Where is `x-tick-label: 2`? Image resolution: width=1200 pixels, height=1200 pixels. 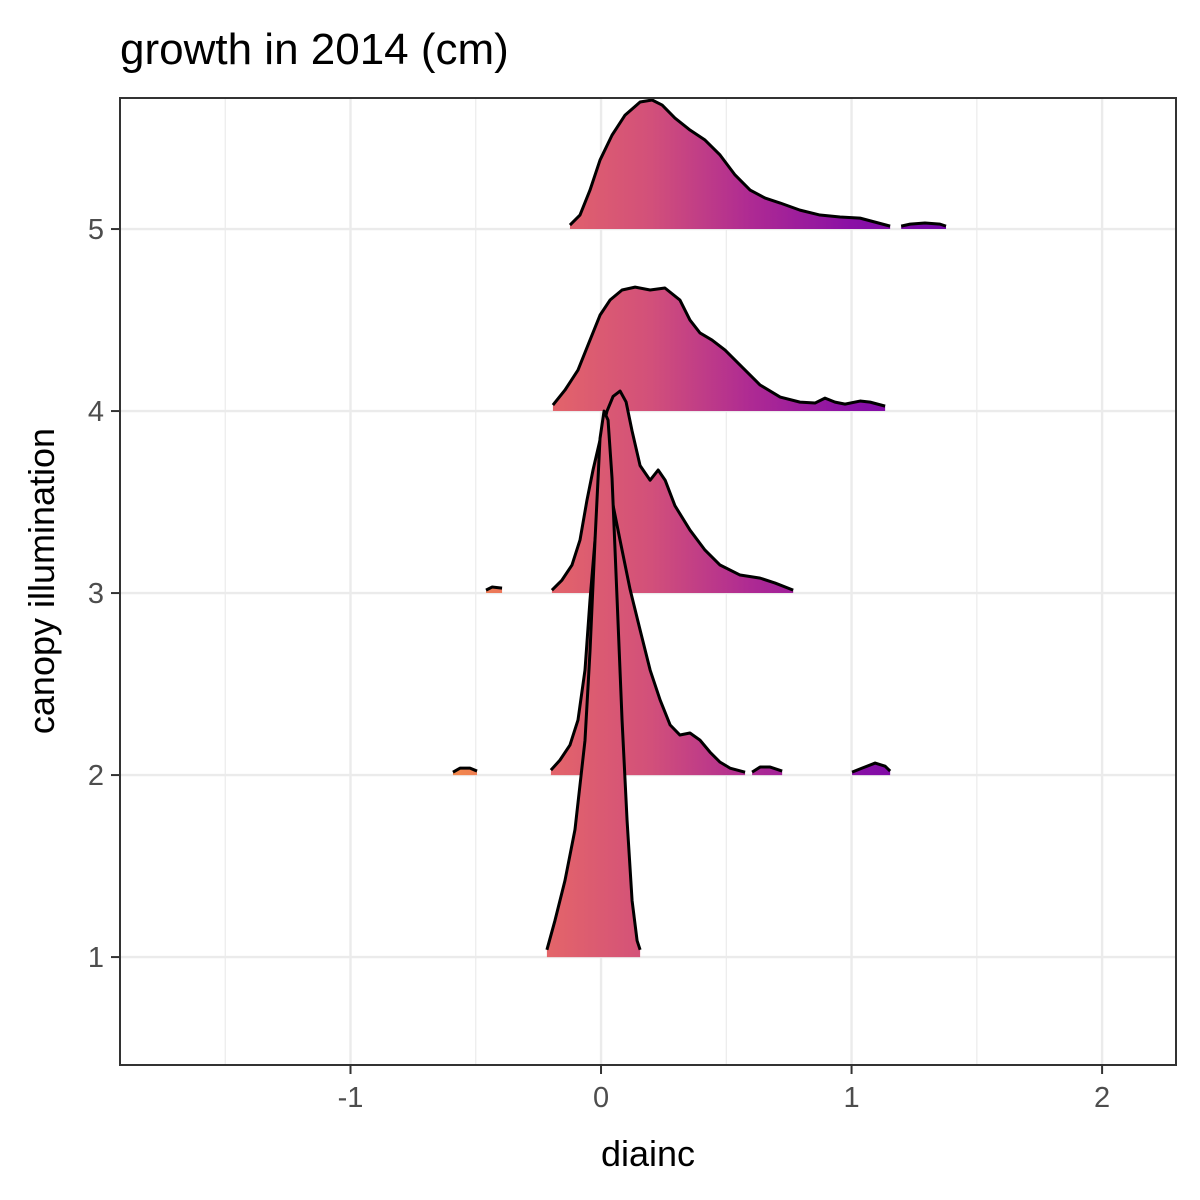 x-tick-label: 2 is located at coordinates (1102, 1098).